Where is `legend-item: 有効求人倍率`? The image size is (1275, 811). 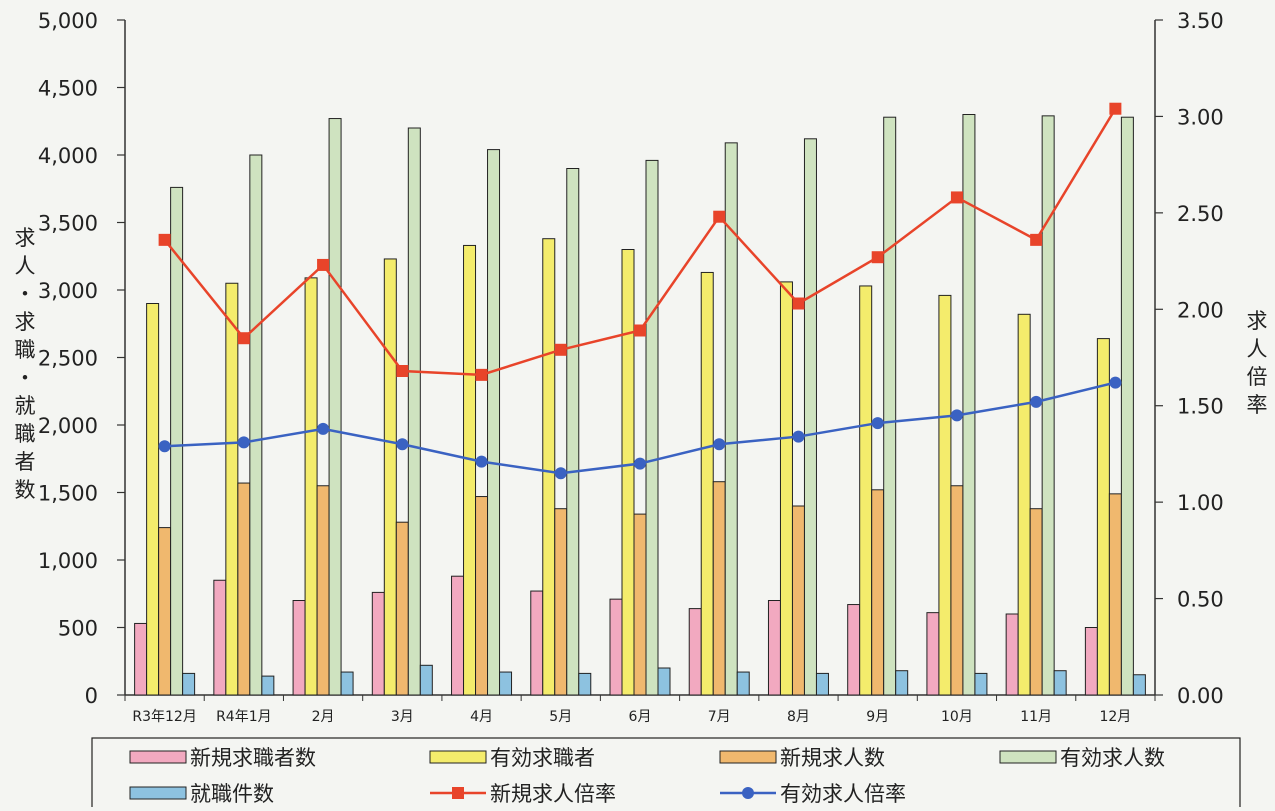 legend-item: 有効求人倍率 is located at coordinates (813, 794).